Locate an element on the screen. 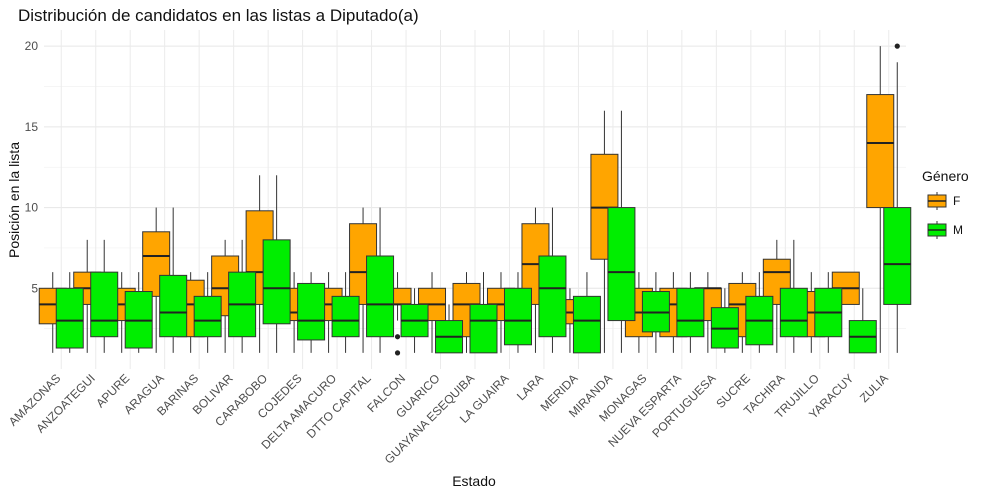 The image size is (986, 497). box-M-falcon is located at coordinates (414, 320).